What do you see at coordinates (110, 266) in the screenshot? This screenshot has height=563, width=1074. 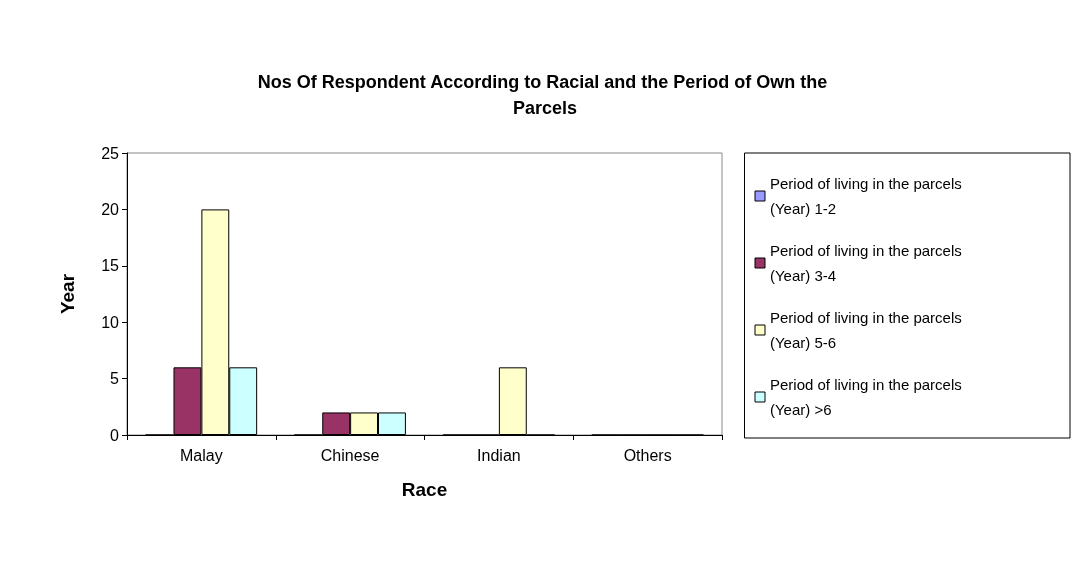 I see `y-tick-label: 15` at bounding box center [110, 266].